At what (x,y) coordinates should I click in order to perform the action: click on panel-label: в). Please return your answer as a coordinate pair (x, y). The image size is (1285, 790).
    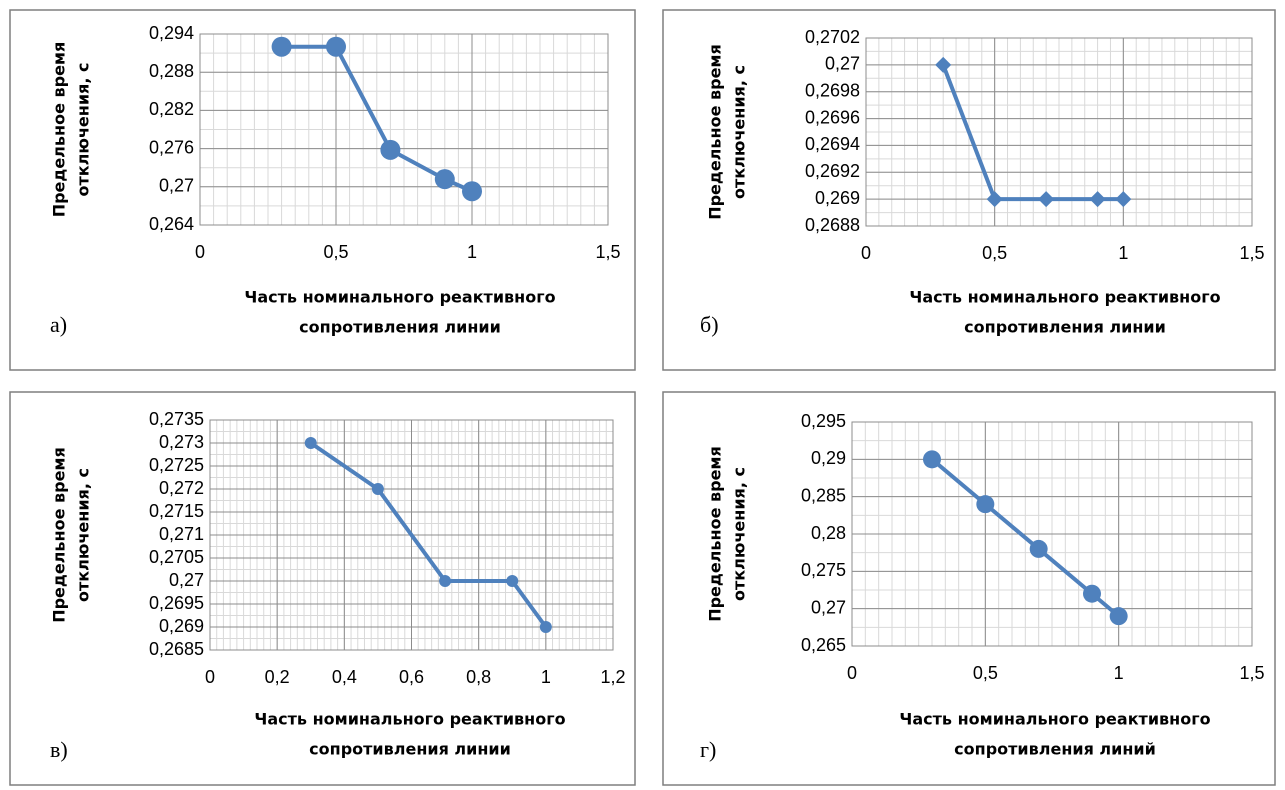
    Looking at the image, I should click on (59, 749).